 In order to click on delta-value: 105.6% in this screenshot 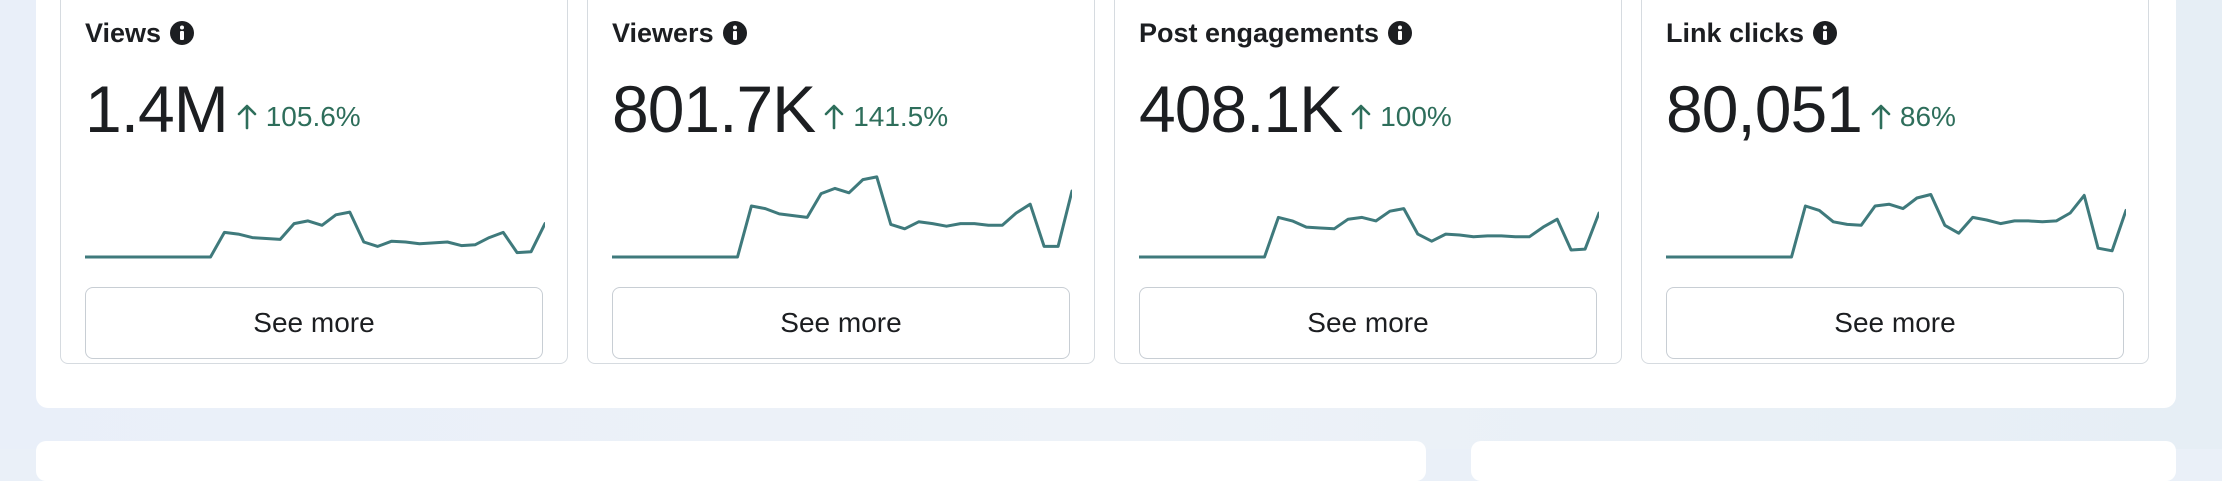, I will do `click(313, 116)`.